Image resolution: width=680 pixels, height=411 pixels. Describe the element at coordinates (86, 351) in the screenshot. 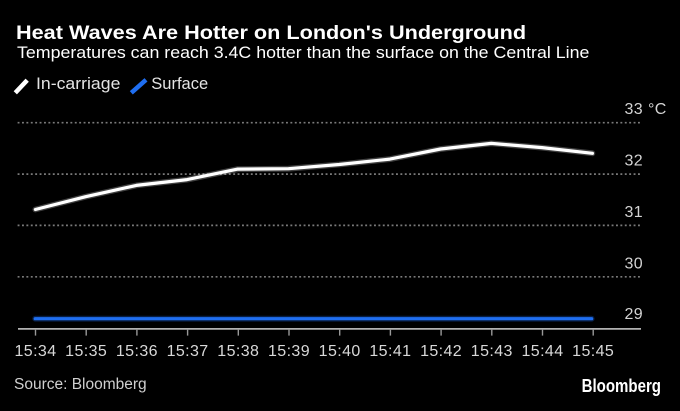

I see `svg-text: 15:35` at that location.